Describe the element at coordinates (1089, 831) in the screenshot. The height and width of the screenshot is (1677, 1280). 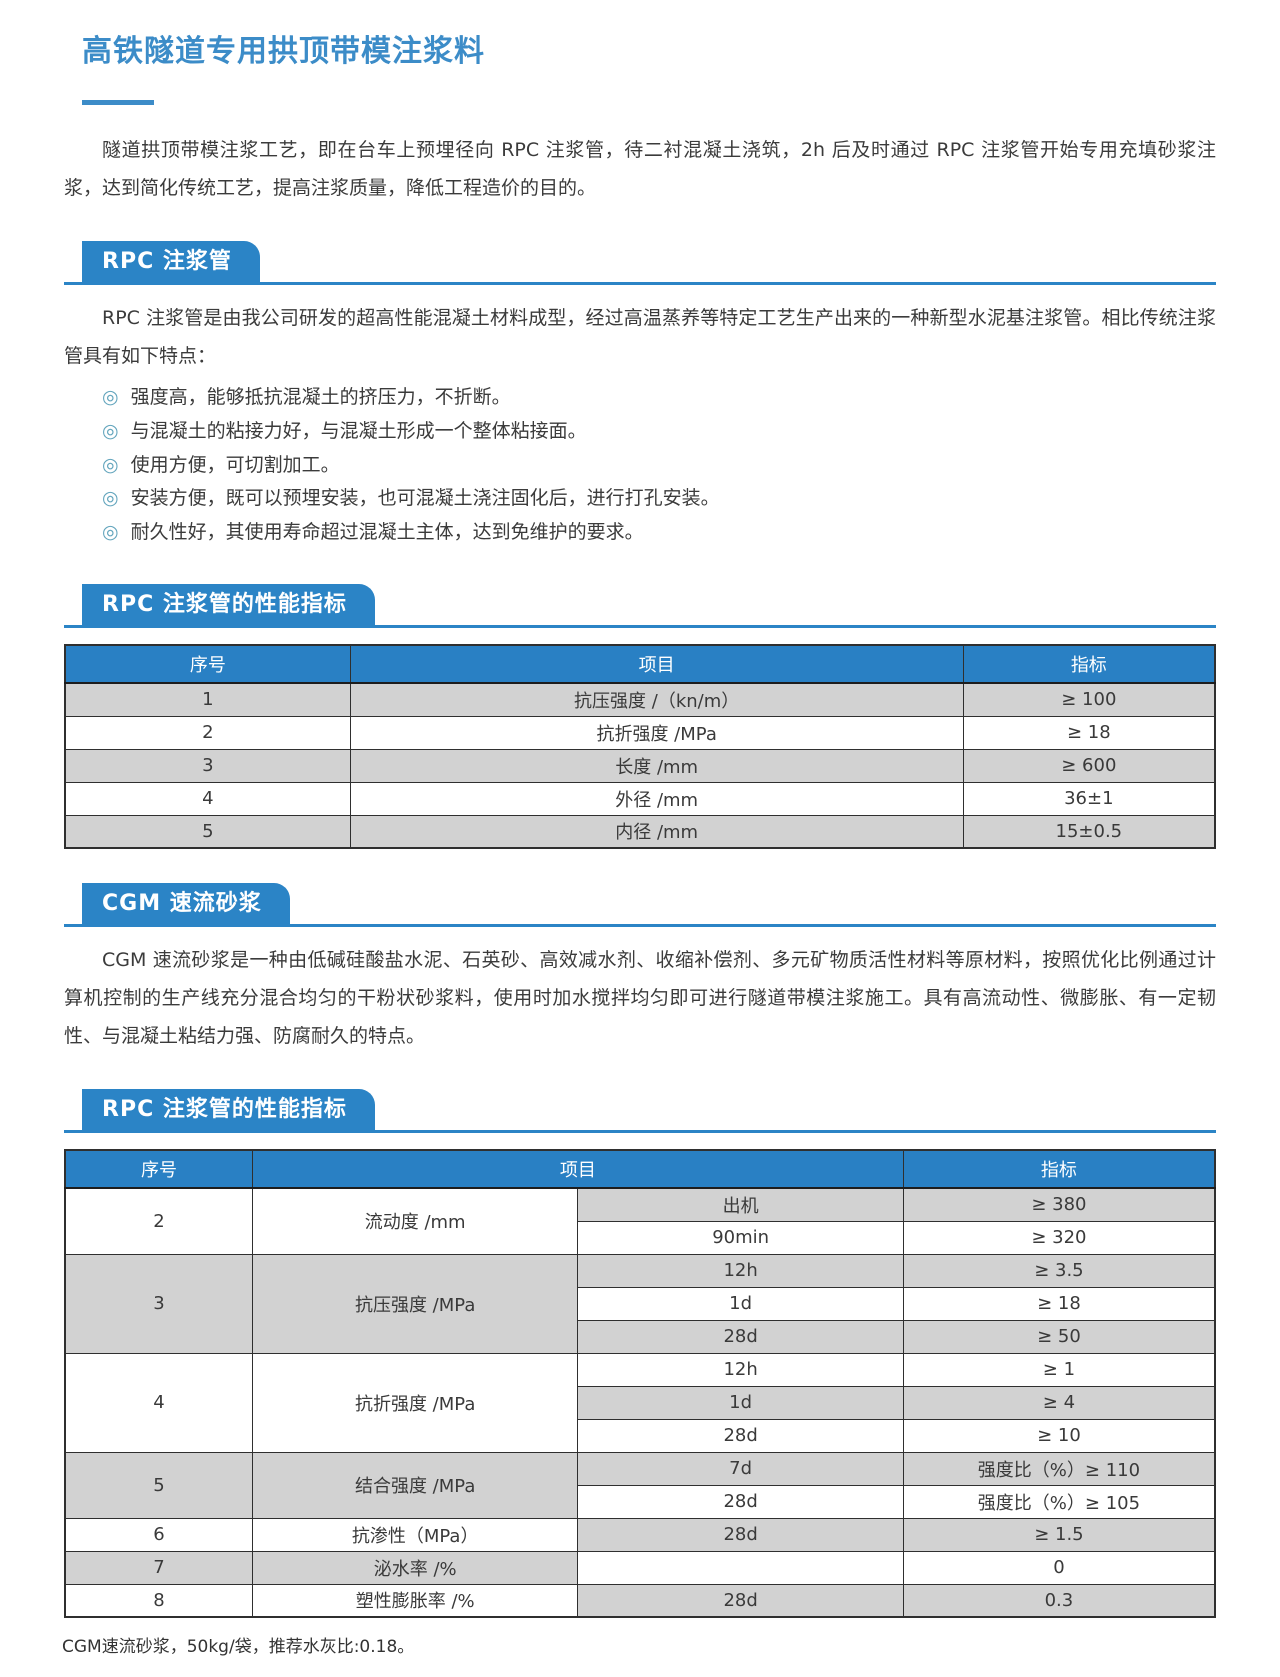
I see `cell-value: 15±0.5` at that location.